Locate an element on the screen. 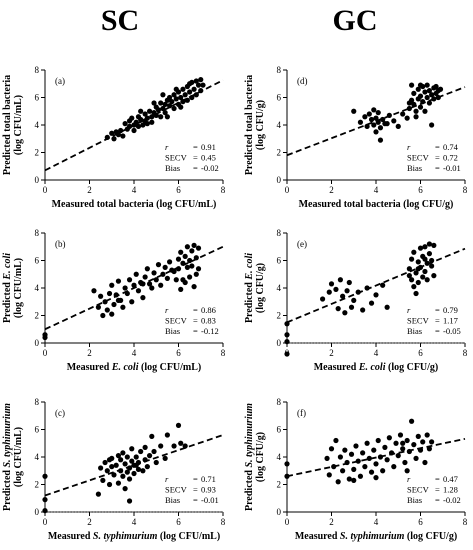 The image size is (473, 550). x-axis-label: Measured total bacteria (log CFU/mL) is located at coordinates (134, 204).